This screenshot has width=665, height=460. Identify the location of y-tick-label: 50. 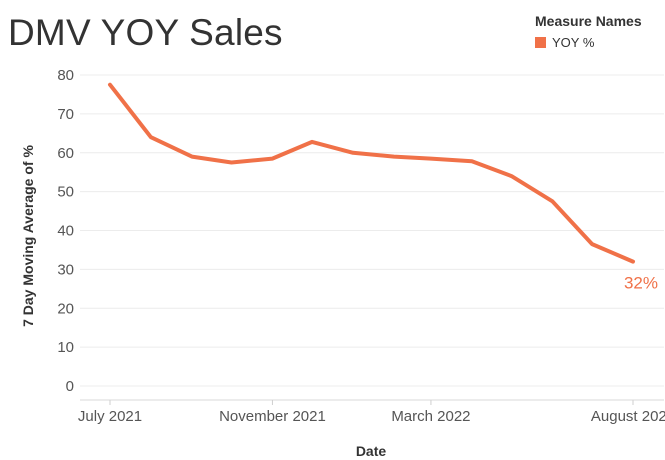
(65, 192).